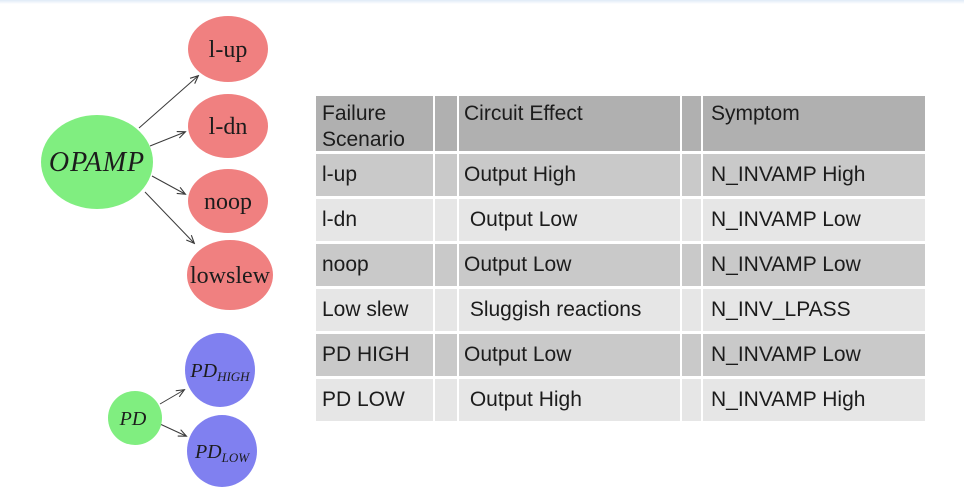  I want to click on cell-scenario: l-up, so click(374, 175).